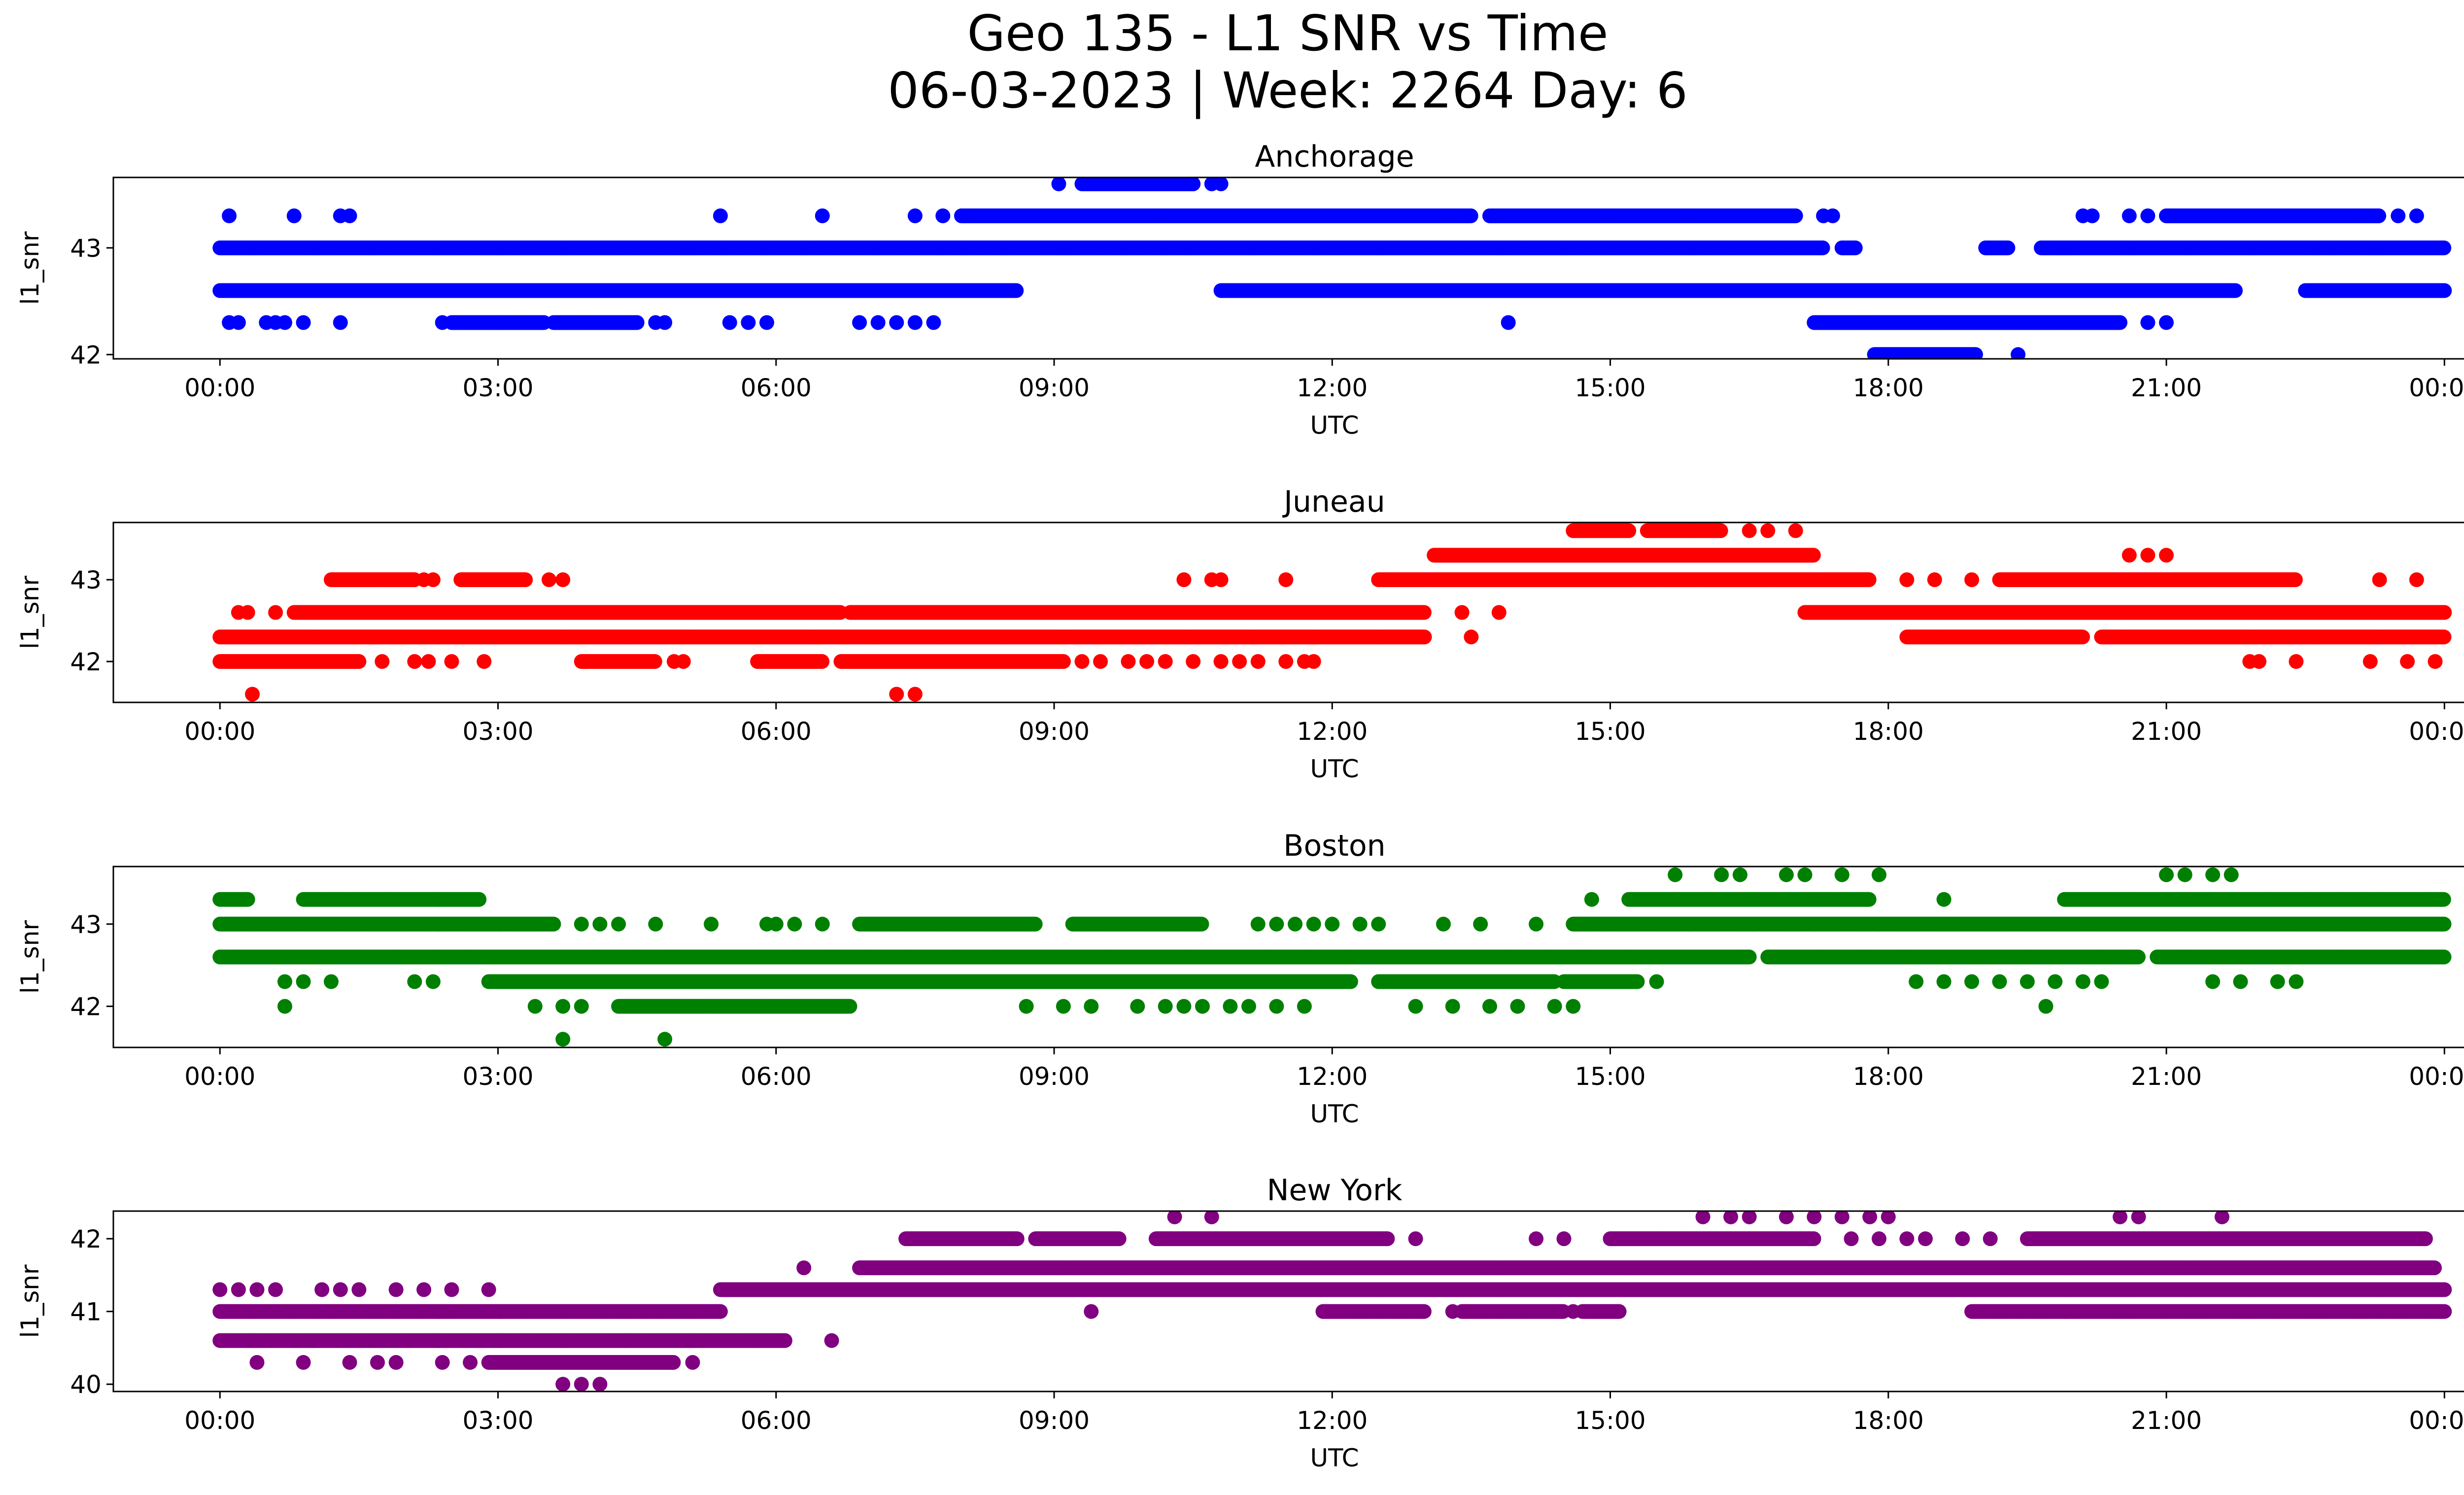 The image size is (2464, 1495). I want to click on series-anchorage, so click(1332, 268).